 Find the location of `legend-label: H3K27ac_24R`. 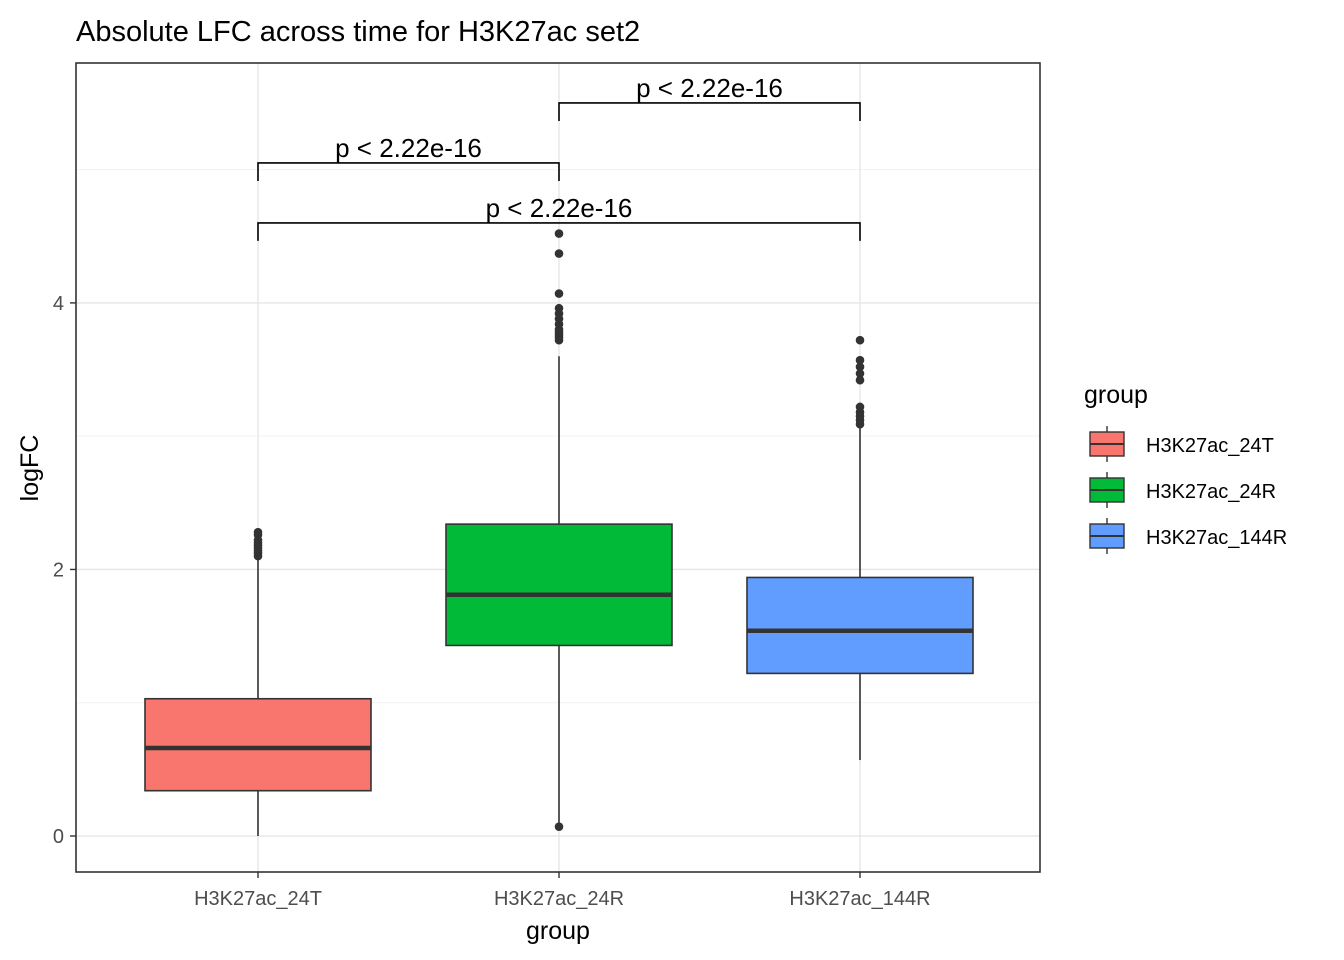

legend-label: H3K27ac_24R is located at coordinates (1211, 492).